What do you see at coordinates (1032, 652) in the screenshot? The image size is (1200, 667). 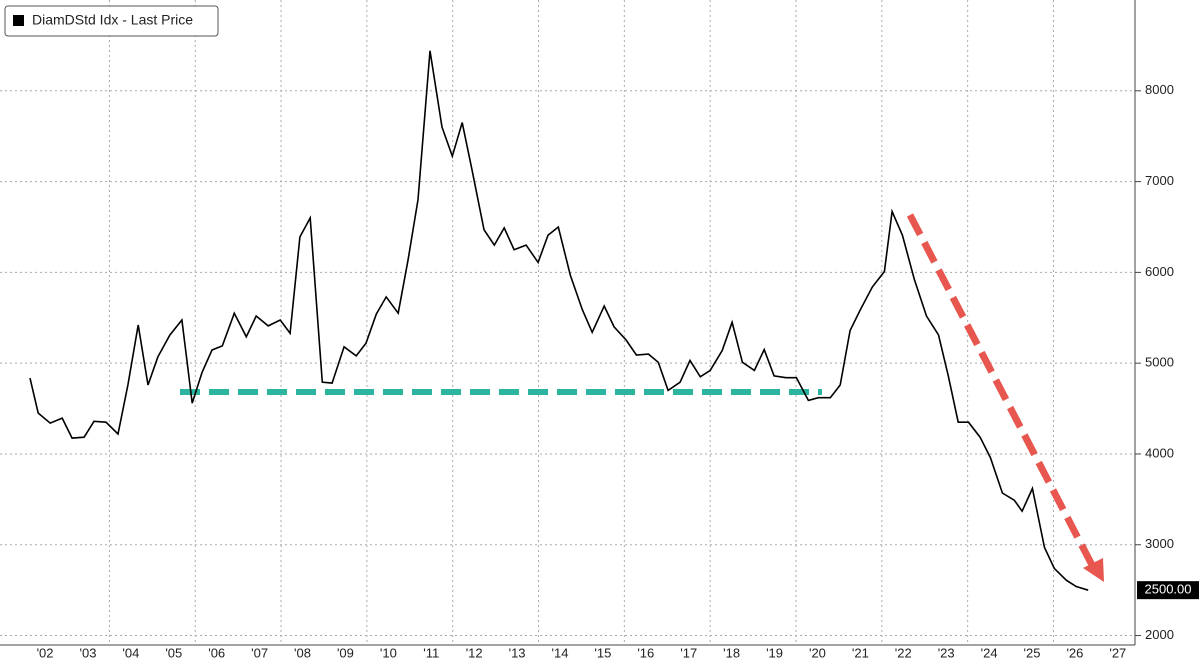 I see `x-tick-label: '25` at bounding box center [1032, 652].